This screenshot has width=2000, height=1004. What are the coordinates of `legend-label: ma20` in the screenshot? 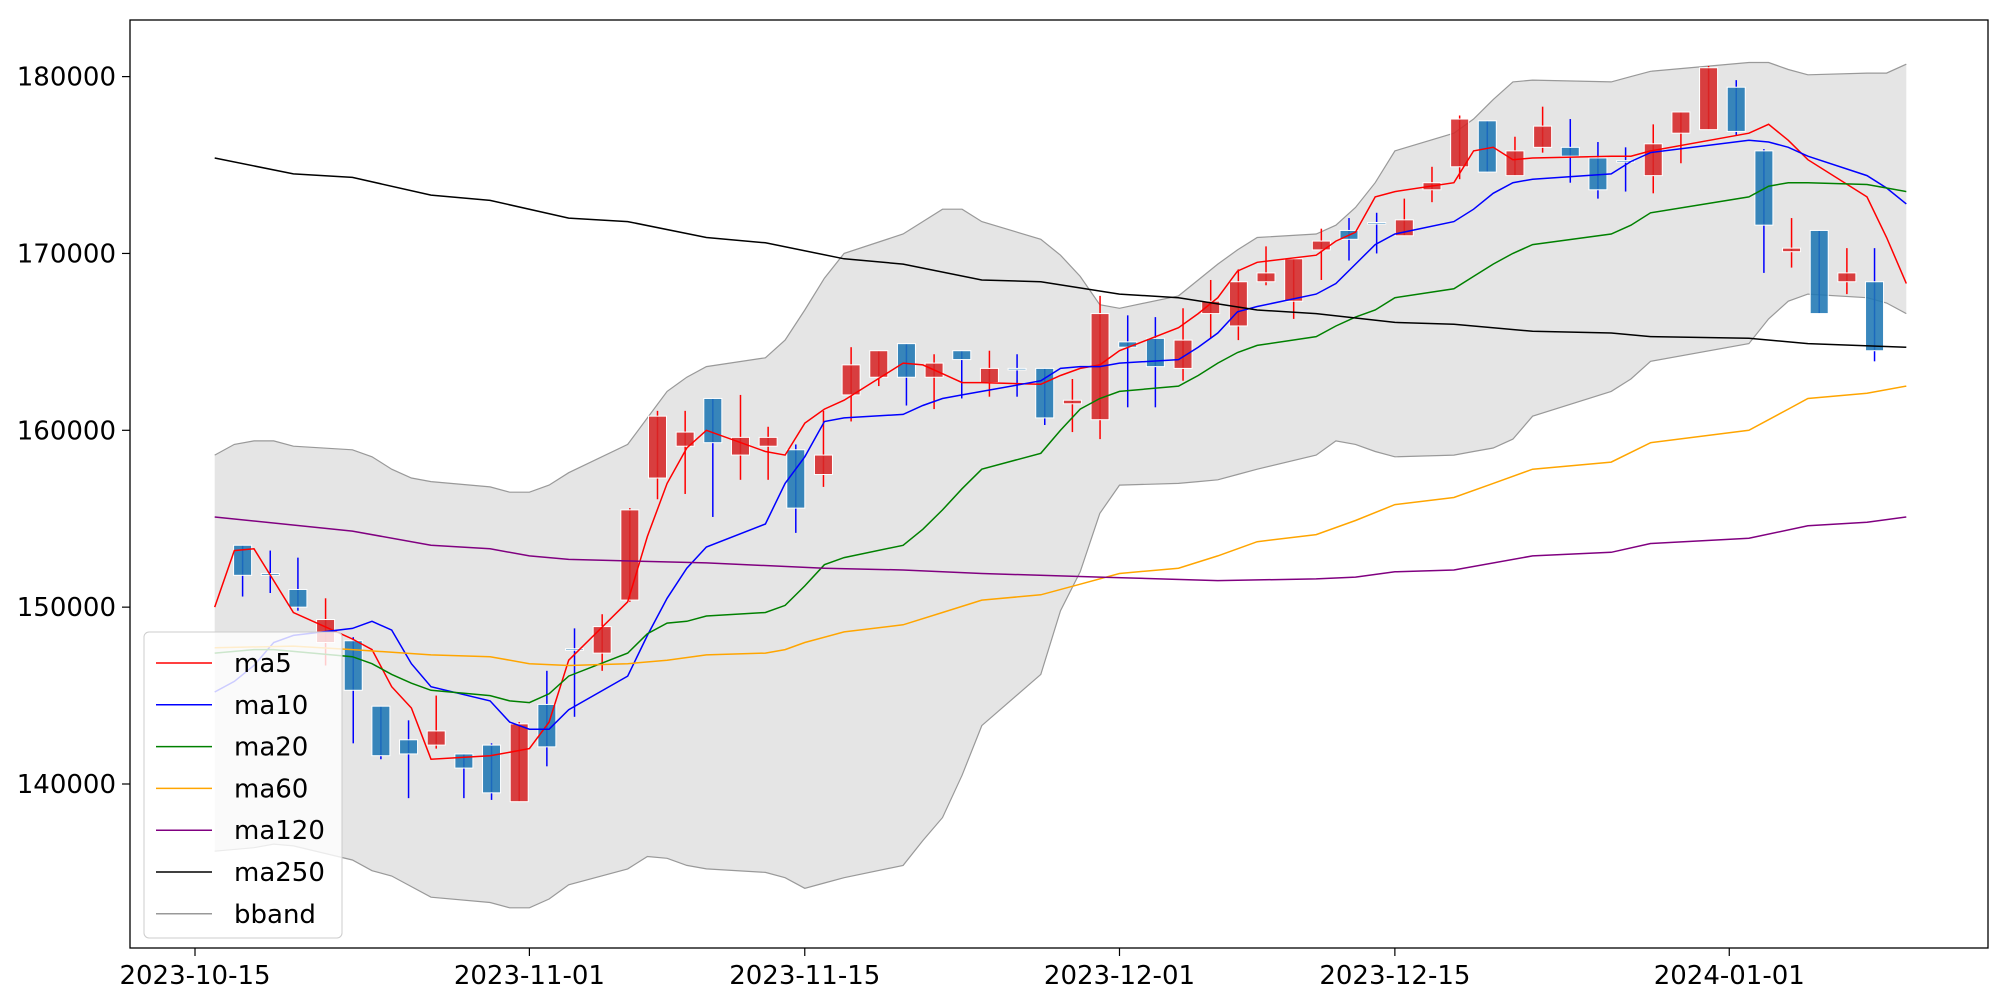 It's located at (271, 748).